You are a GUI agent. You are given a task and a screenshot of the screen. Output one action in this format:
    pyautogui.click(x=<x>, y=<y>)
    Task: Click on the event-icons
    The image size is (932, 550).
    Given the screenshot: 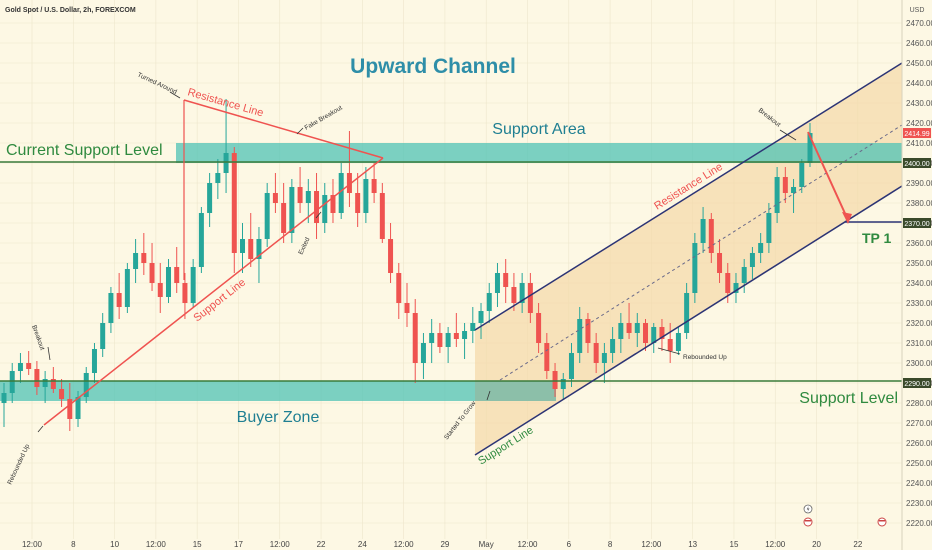 What is the action you would take?
    pyautogui.click(x=845, y=515)
    